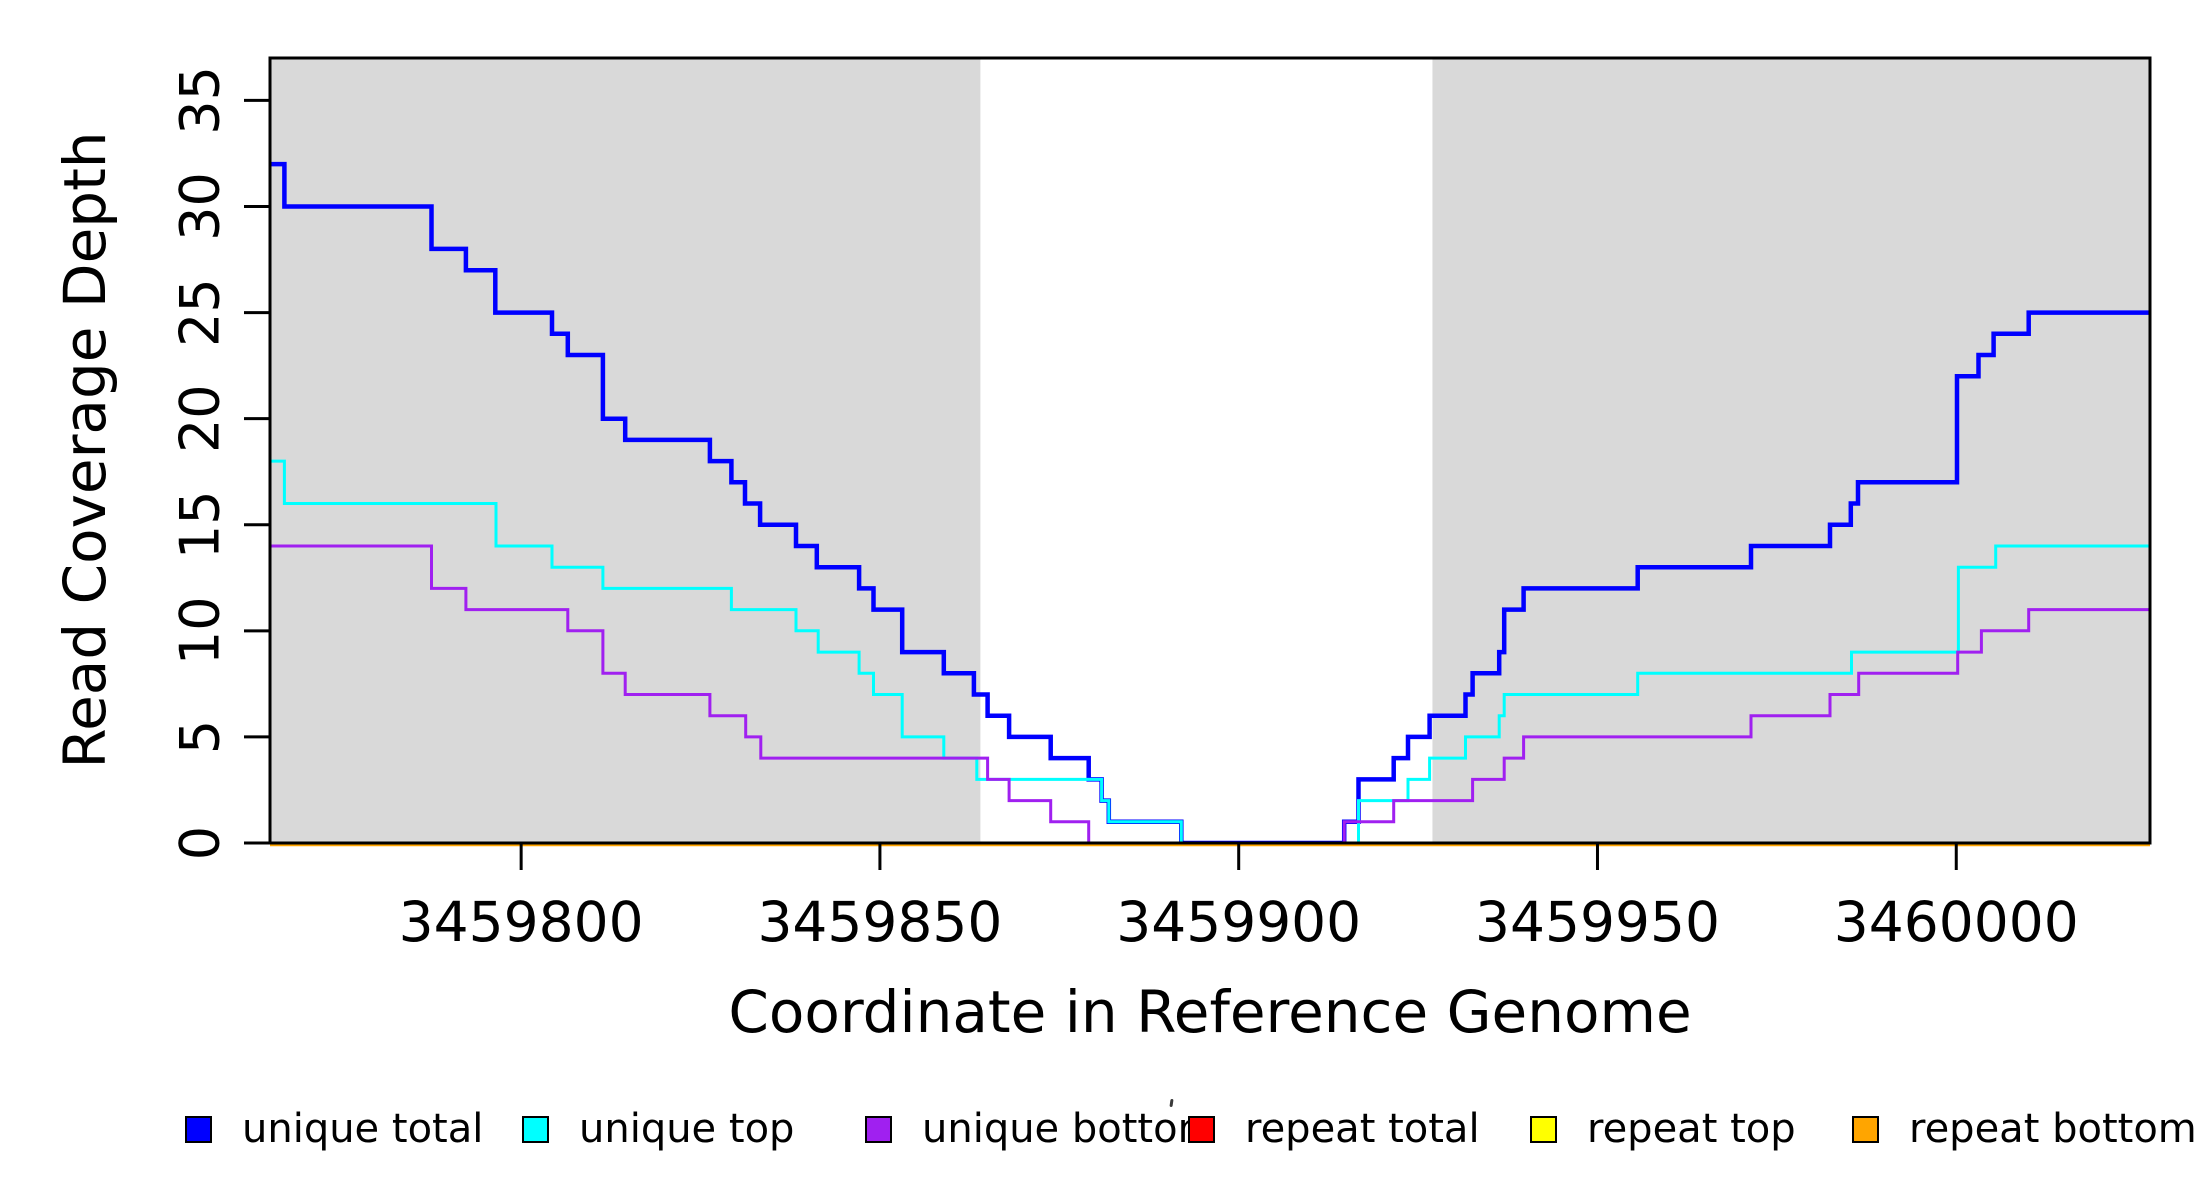 The width and height of the screenshot is (2200, 1200). I want to click on legend-label: unique top, so click(687, 1129).